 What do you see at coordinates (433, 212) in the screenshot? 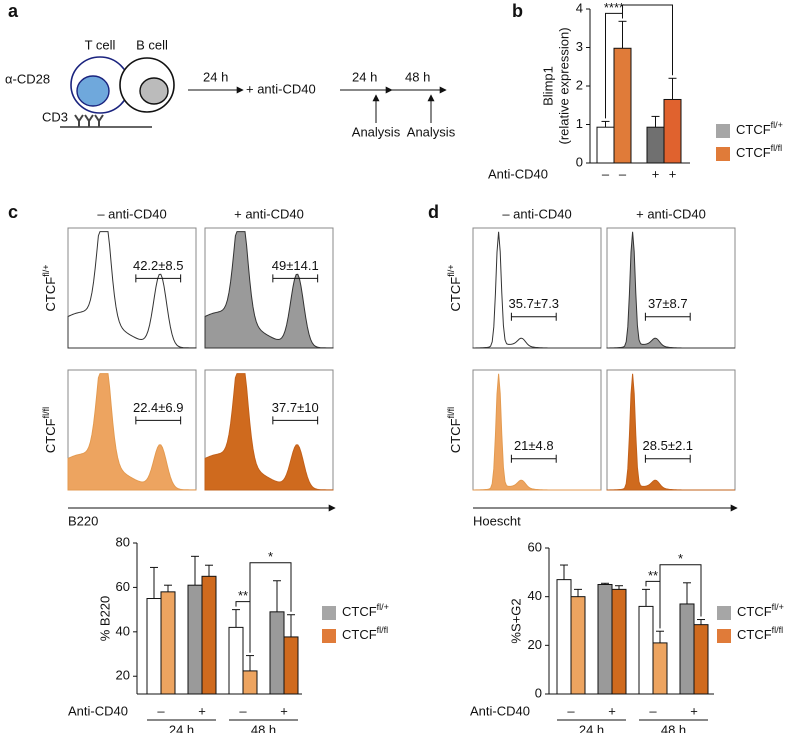
I see `panel-label: d` at bounding box center [433, 212].